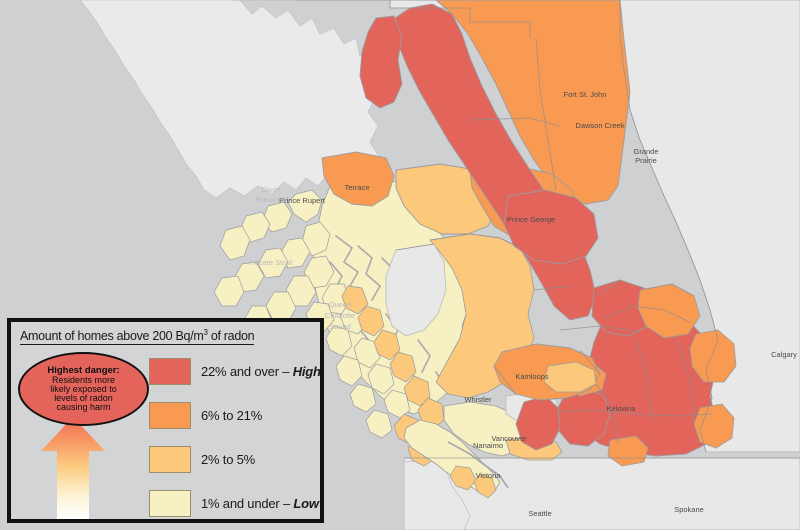  I want to click on legend-label-mid-high: 6% to 21%, so click(231, 415).